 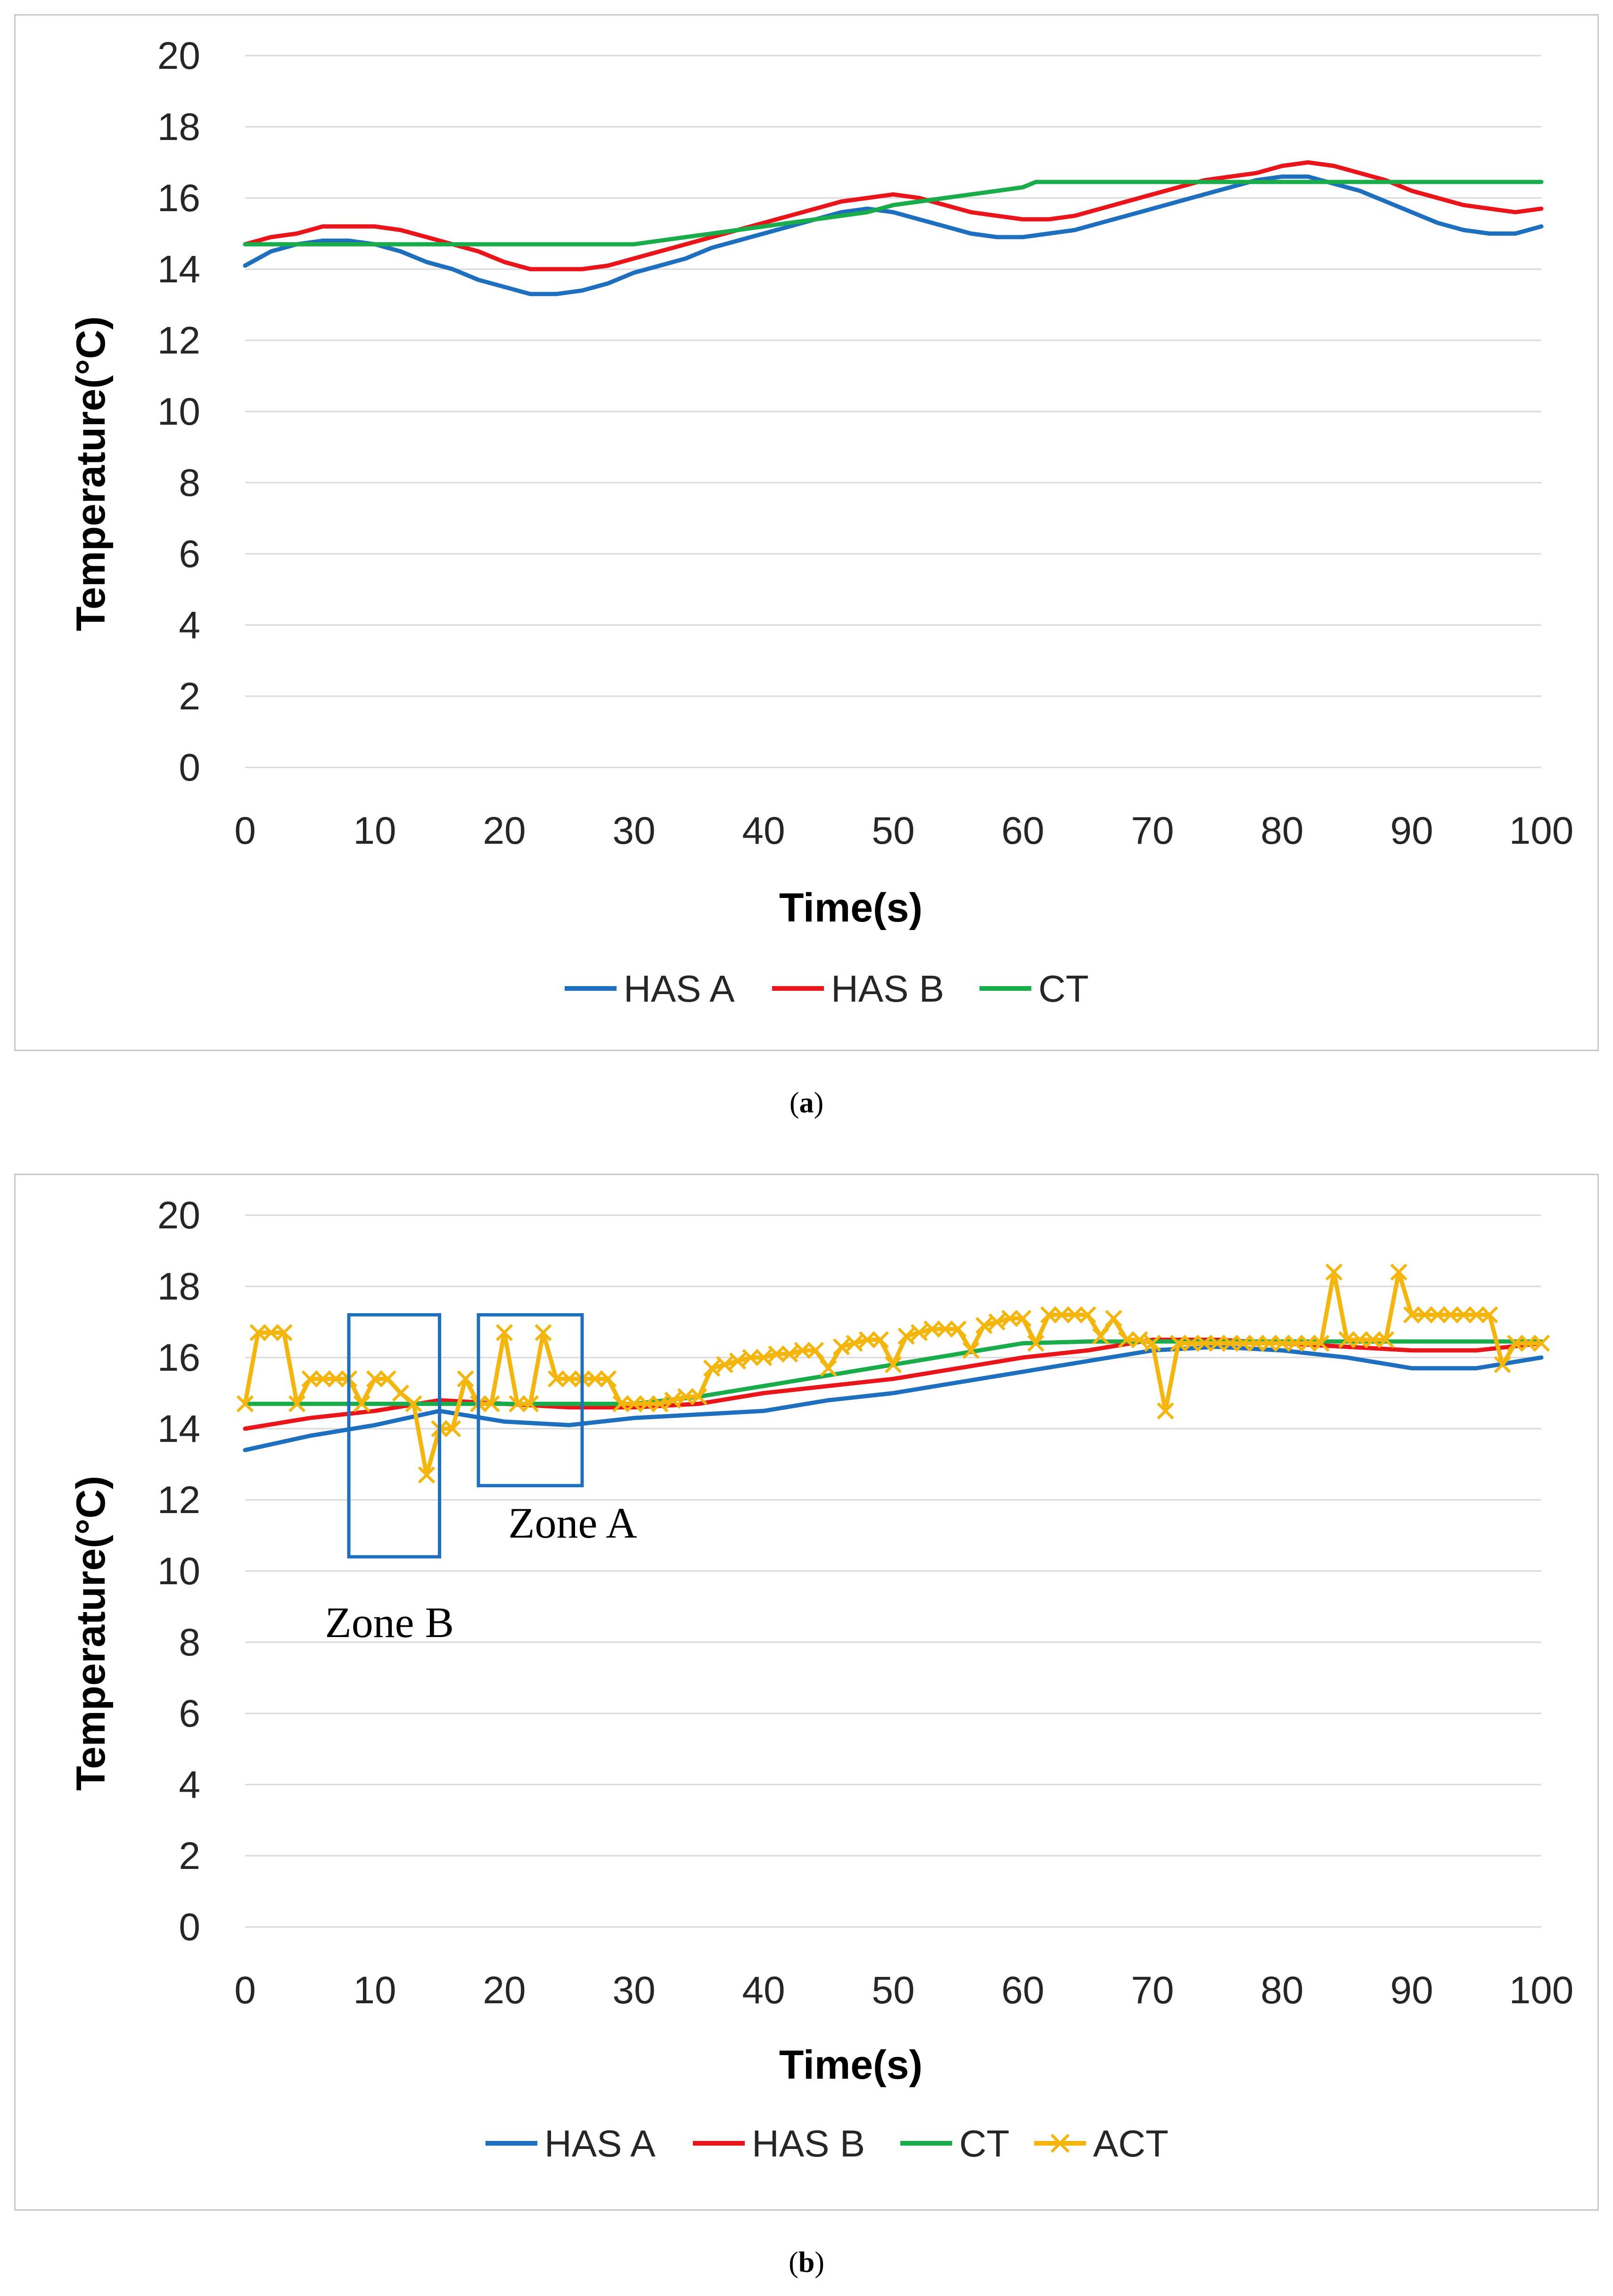 What do you see at coordinates (1131, 2143) in the screenshot?
I see `legend-label: ACT` at bounding box center [1131, 2143].